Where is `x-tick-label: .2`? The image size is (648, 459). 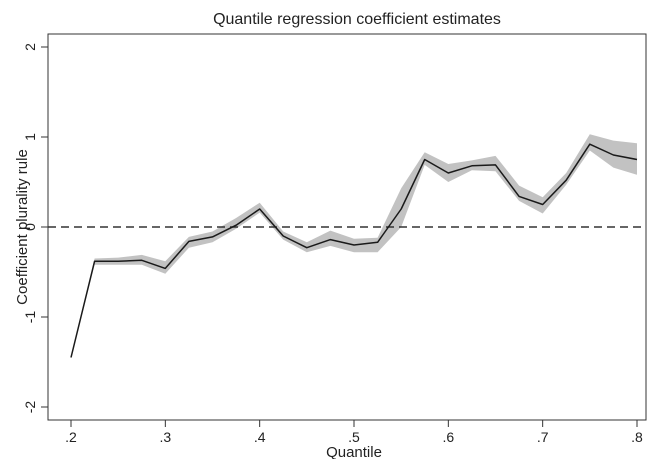
x-tick-label: .2 is located at coordinates (71, 437).